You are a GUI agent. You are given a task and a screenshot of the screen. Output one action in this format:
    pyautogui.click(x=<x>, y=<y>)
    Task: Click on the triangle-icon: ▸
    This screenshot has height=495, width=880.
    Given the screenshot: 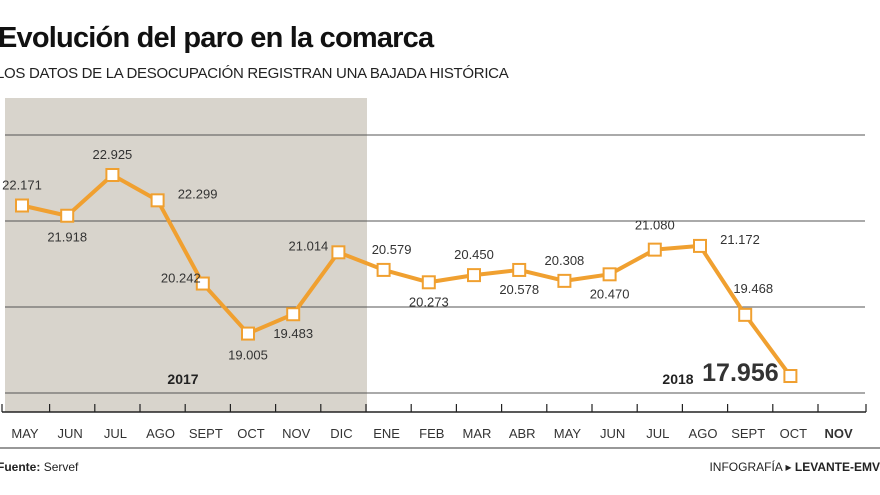 What is the action you would take?
    pyautogui.click(x=788, y=467)
    